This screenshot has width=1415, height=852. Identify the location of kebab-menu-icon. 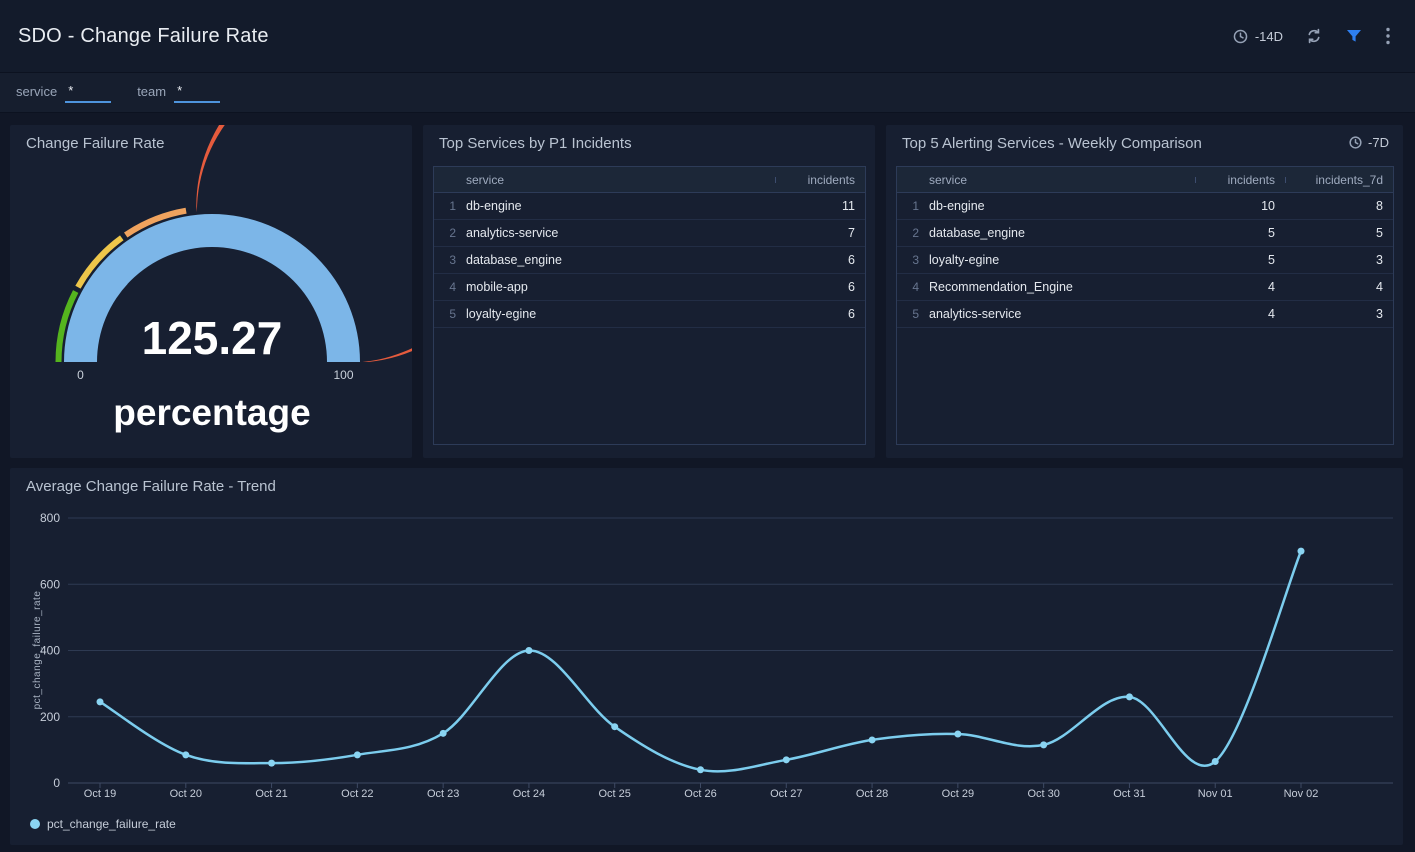
(1388, 36).